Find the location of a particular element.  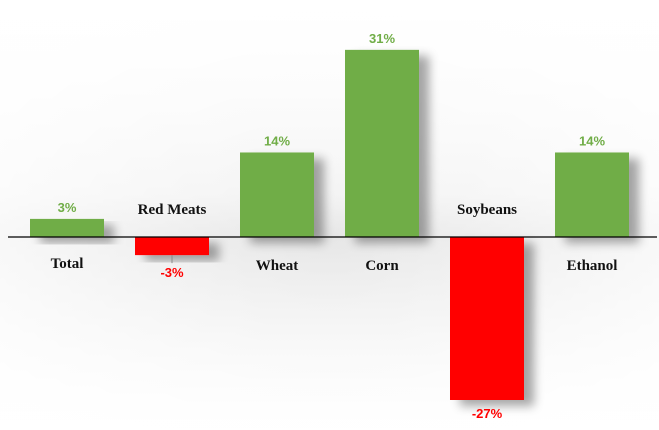

category-label-wheat: Wheat is located at coordinates (277, 266).